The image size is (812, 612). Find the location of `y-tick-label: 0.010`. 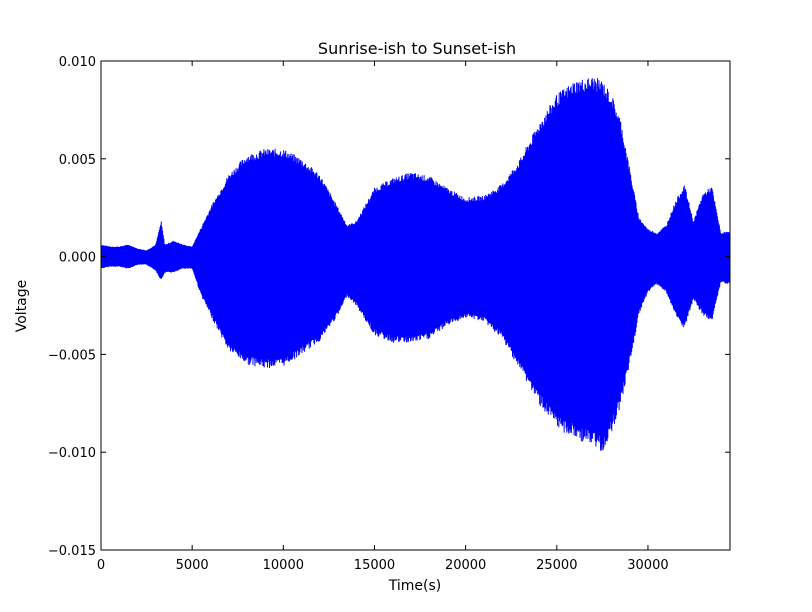

y-tick-label: 0.010 is located at coordinates (77, 62).